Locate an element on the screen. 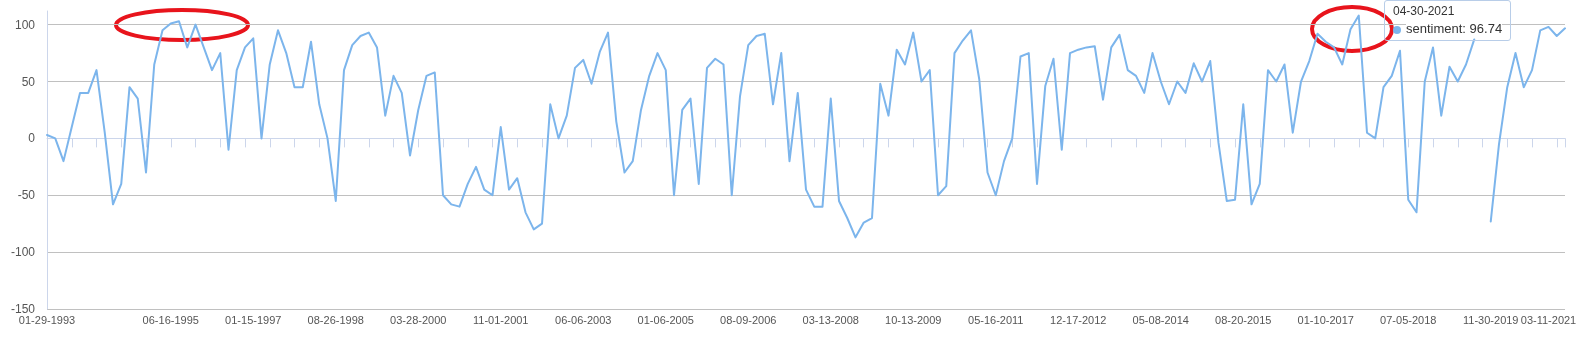 The image size is (1586, 347). y-tick-label: -100 is located at coordinates (23, 252).